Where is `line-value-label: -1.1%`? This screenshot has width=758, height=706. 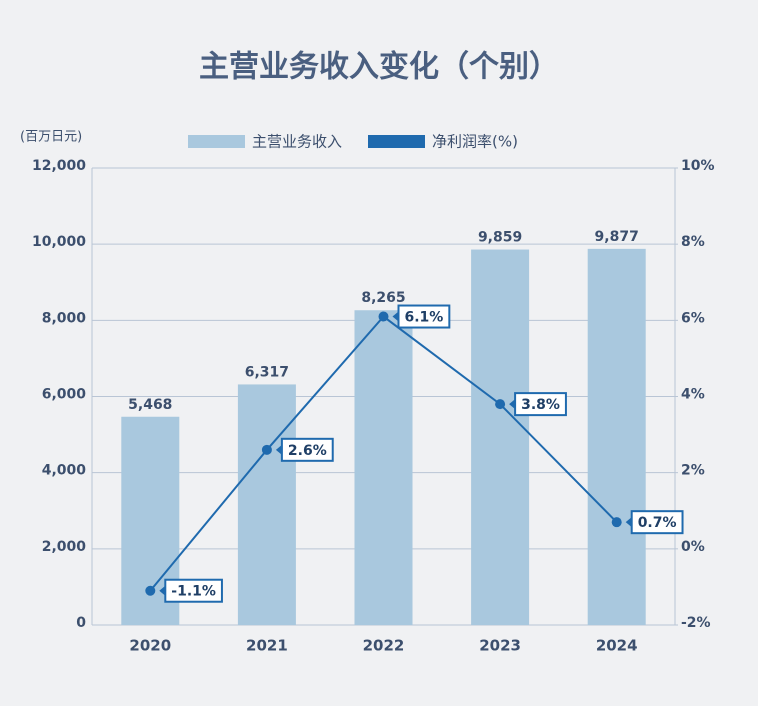
line-value-label: -1.1% is located at coordinates (193, 592).